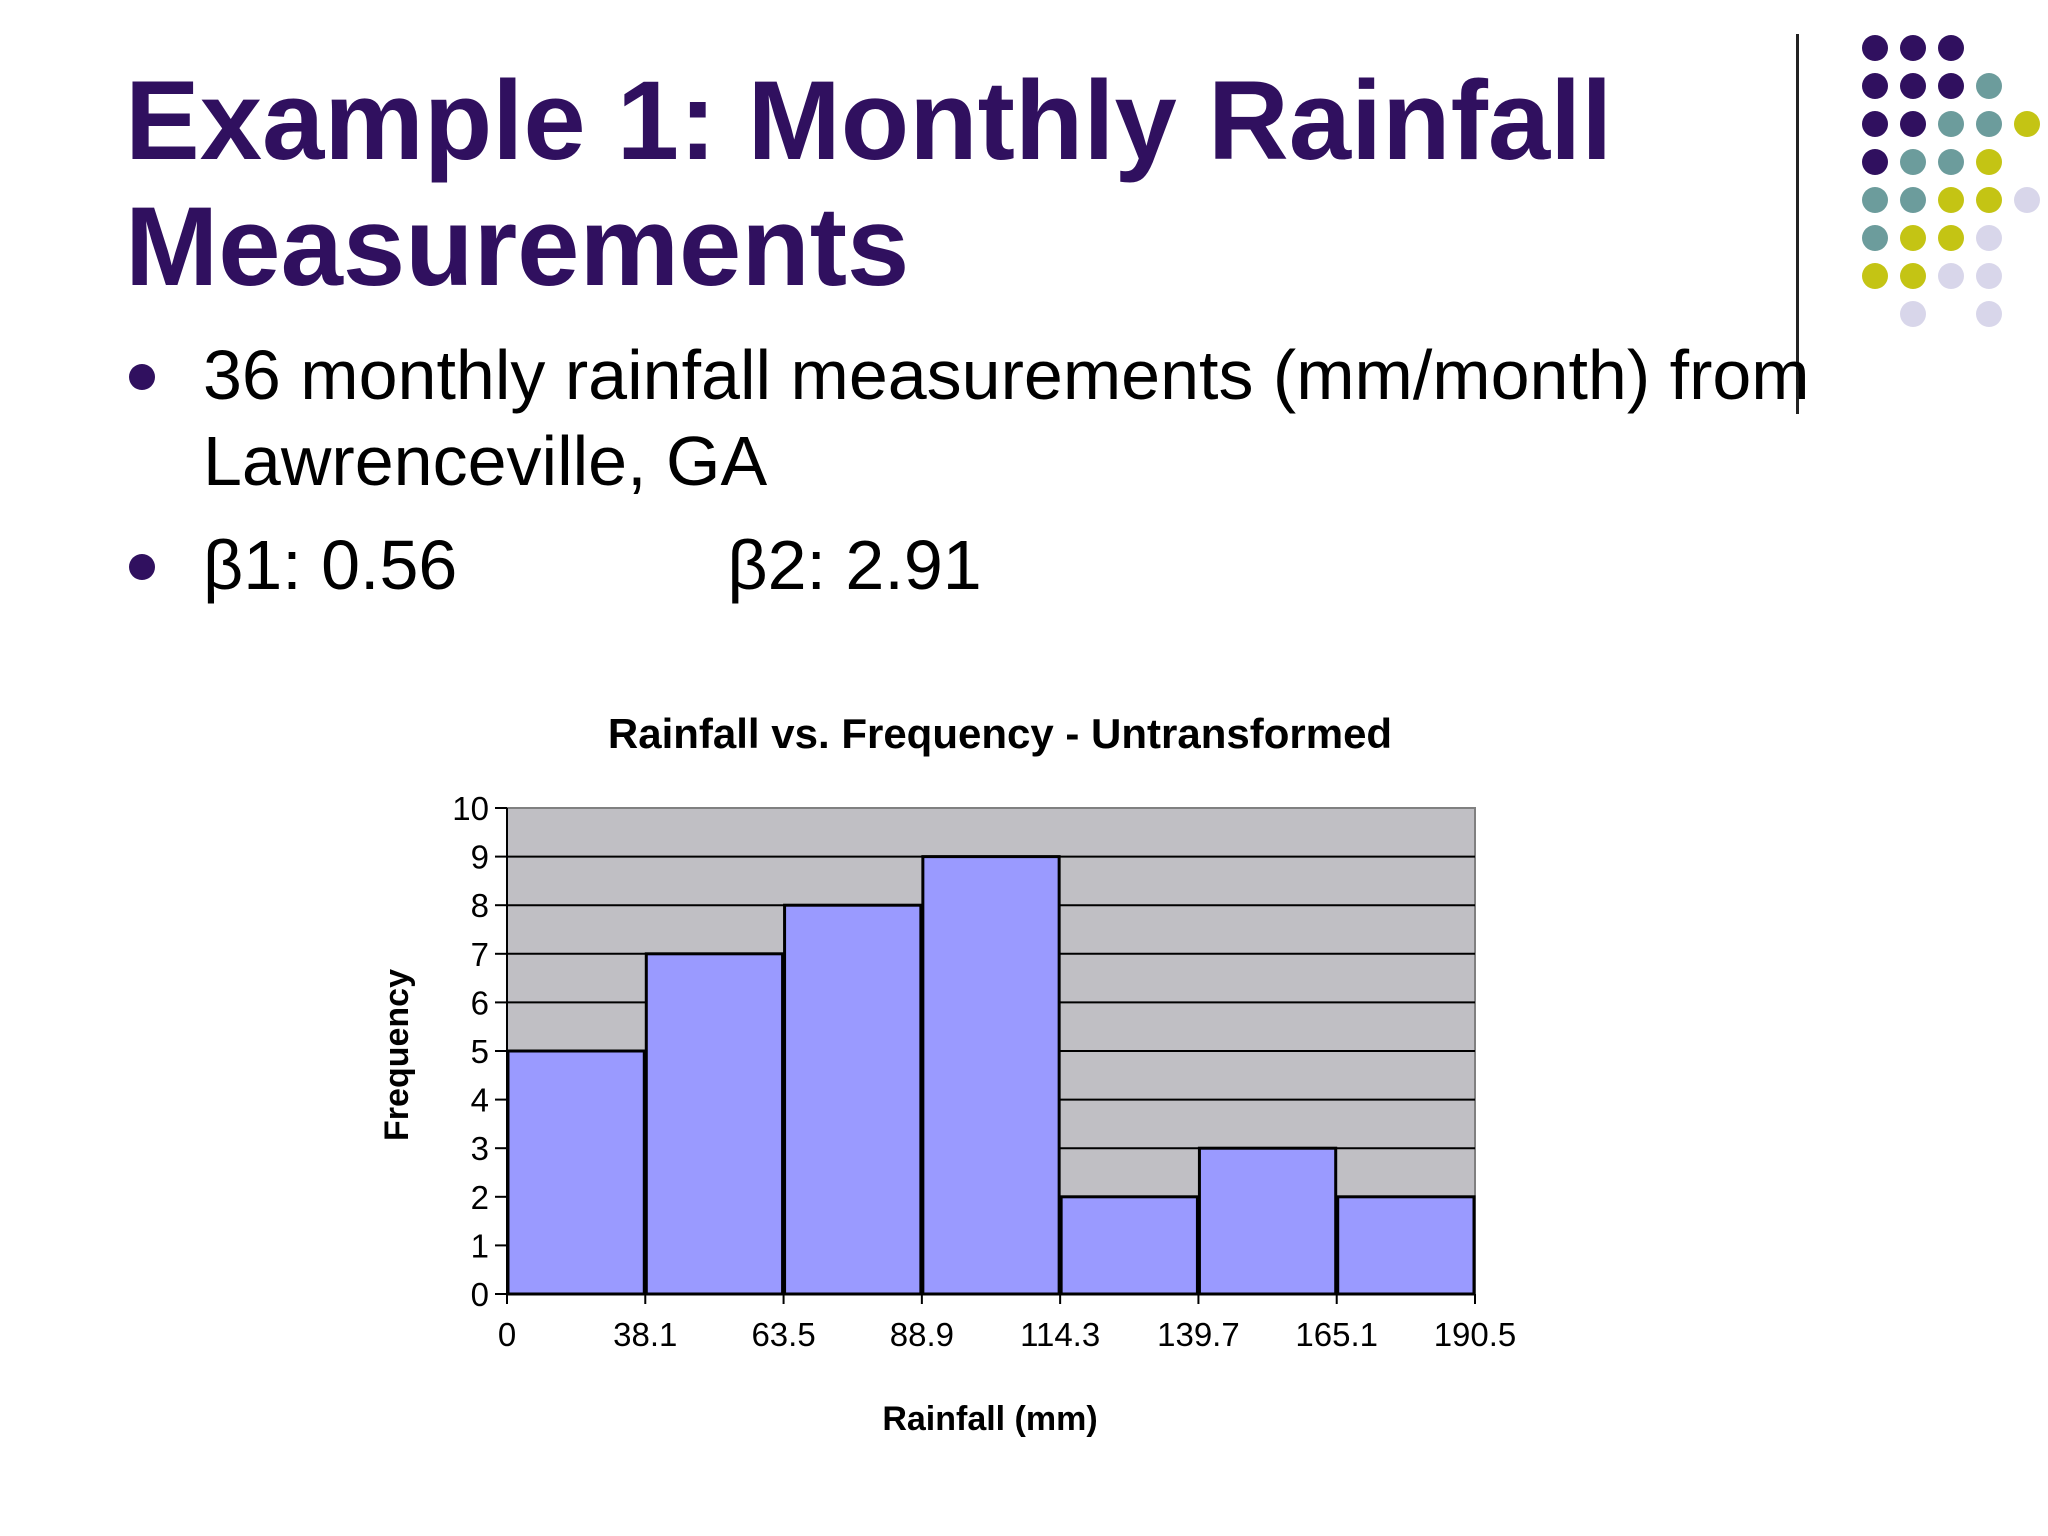  I want to click on y-tick-label: 6, so click(480, 1002).